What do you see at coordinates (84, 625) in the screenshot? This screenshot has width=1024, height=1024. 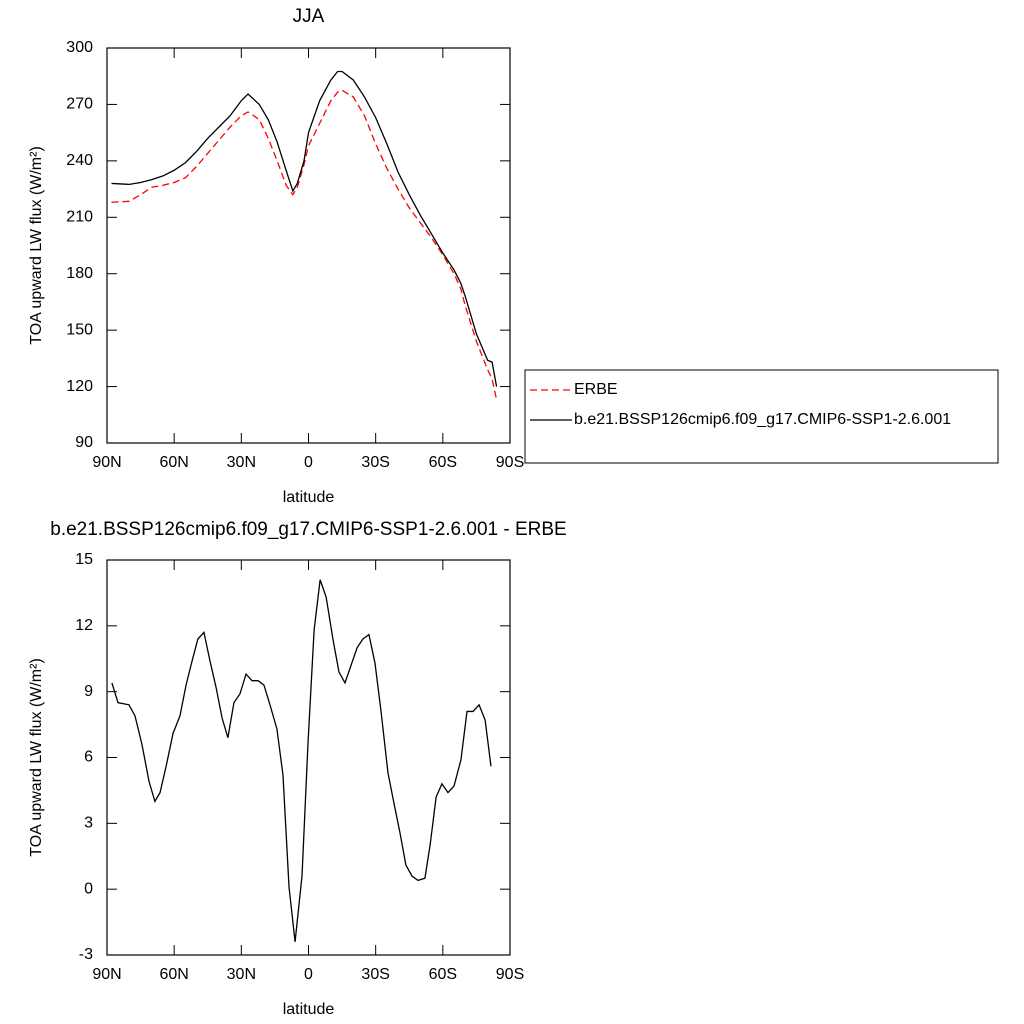 I see `y-tick-label: 12` at bounding box center [84, 625].